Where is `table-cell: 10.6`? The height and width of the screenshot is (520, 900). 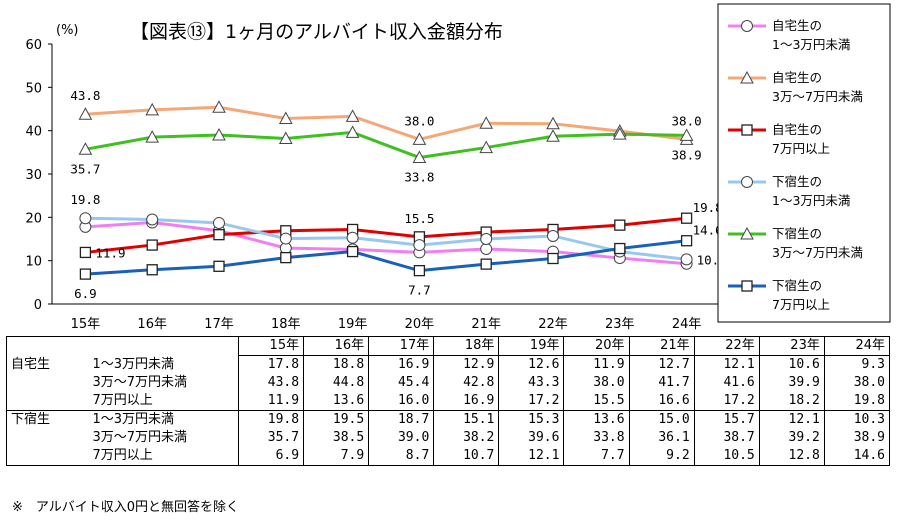 table-cell: 10.6 is located at coordinates (791, 364).